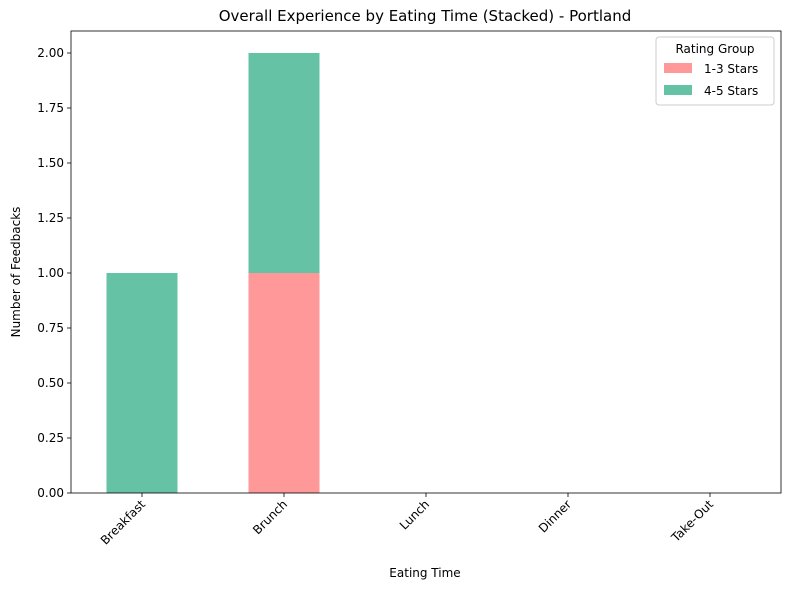 The width and height of the screenshot is (790, 589). Describe the element at coordinates (50, 273) in the screenshot. I see `y-tick-label: 1.00` at that location.